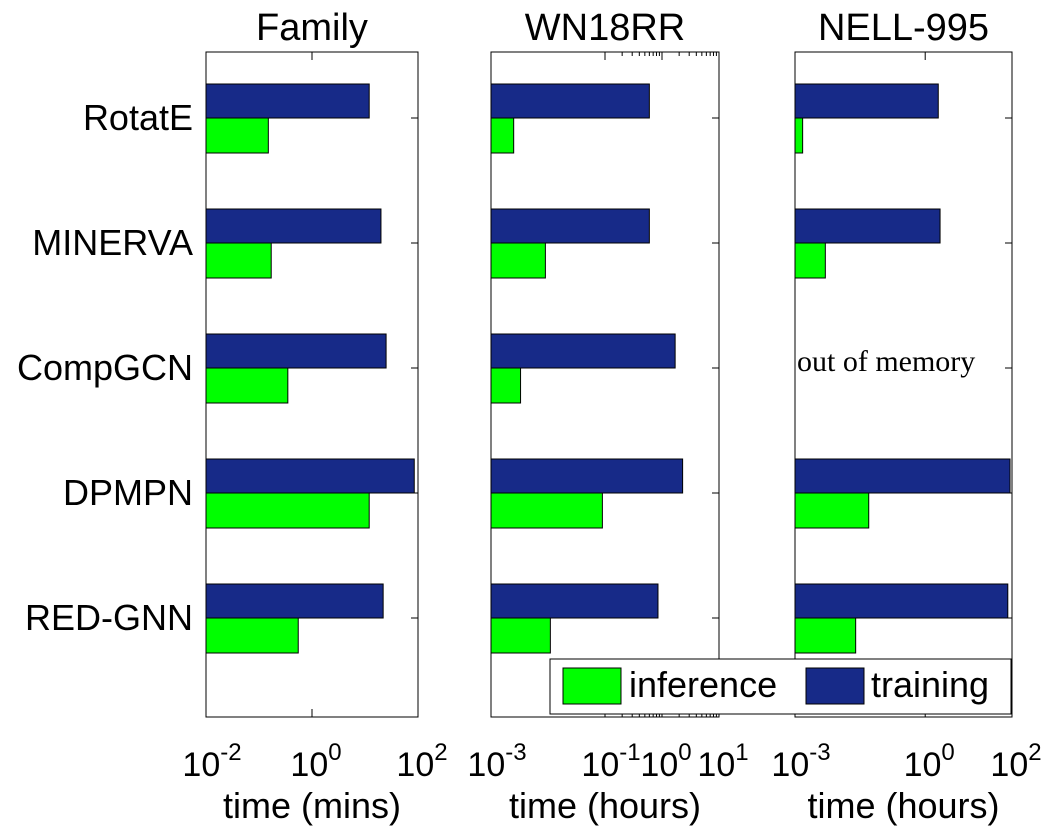  I want to click on x-tick-label: 10¹, so click(722, 761).